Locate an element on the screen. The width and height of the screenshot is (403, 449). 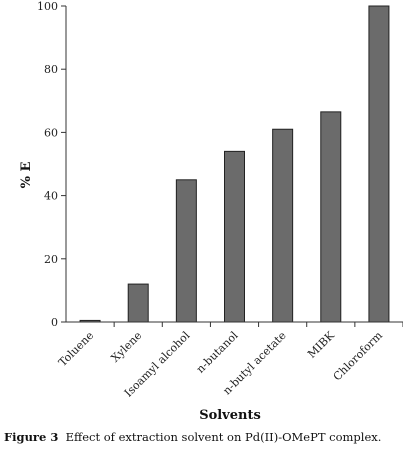
figure-caption-label: Figure 3 is located at coordinates (31, 437).